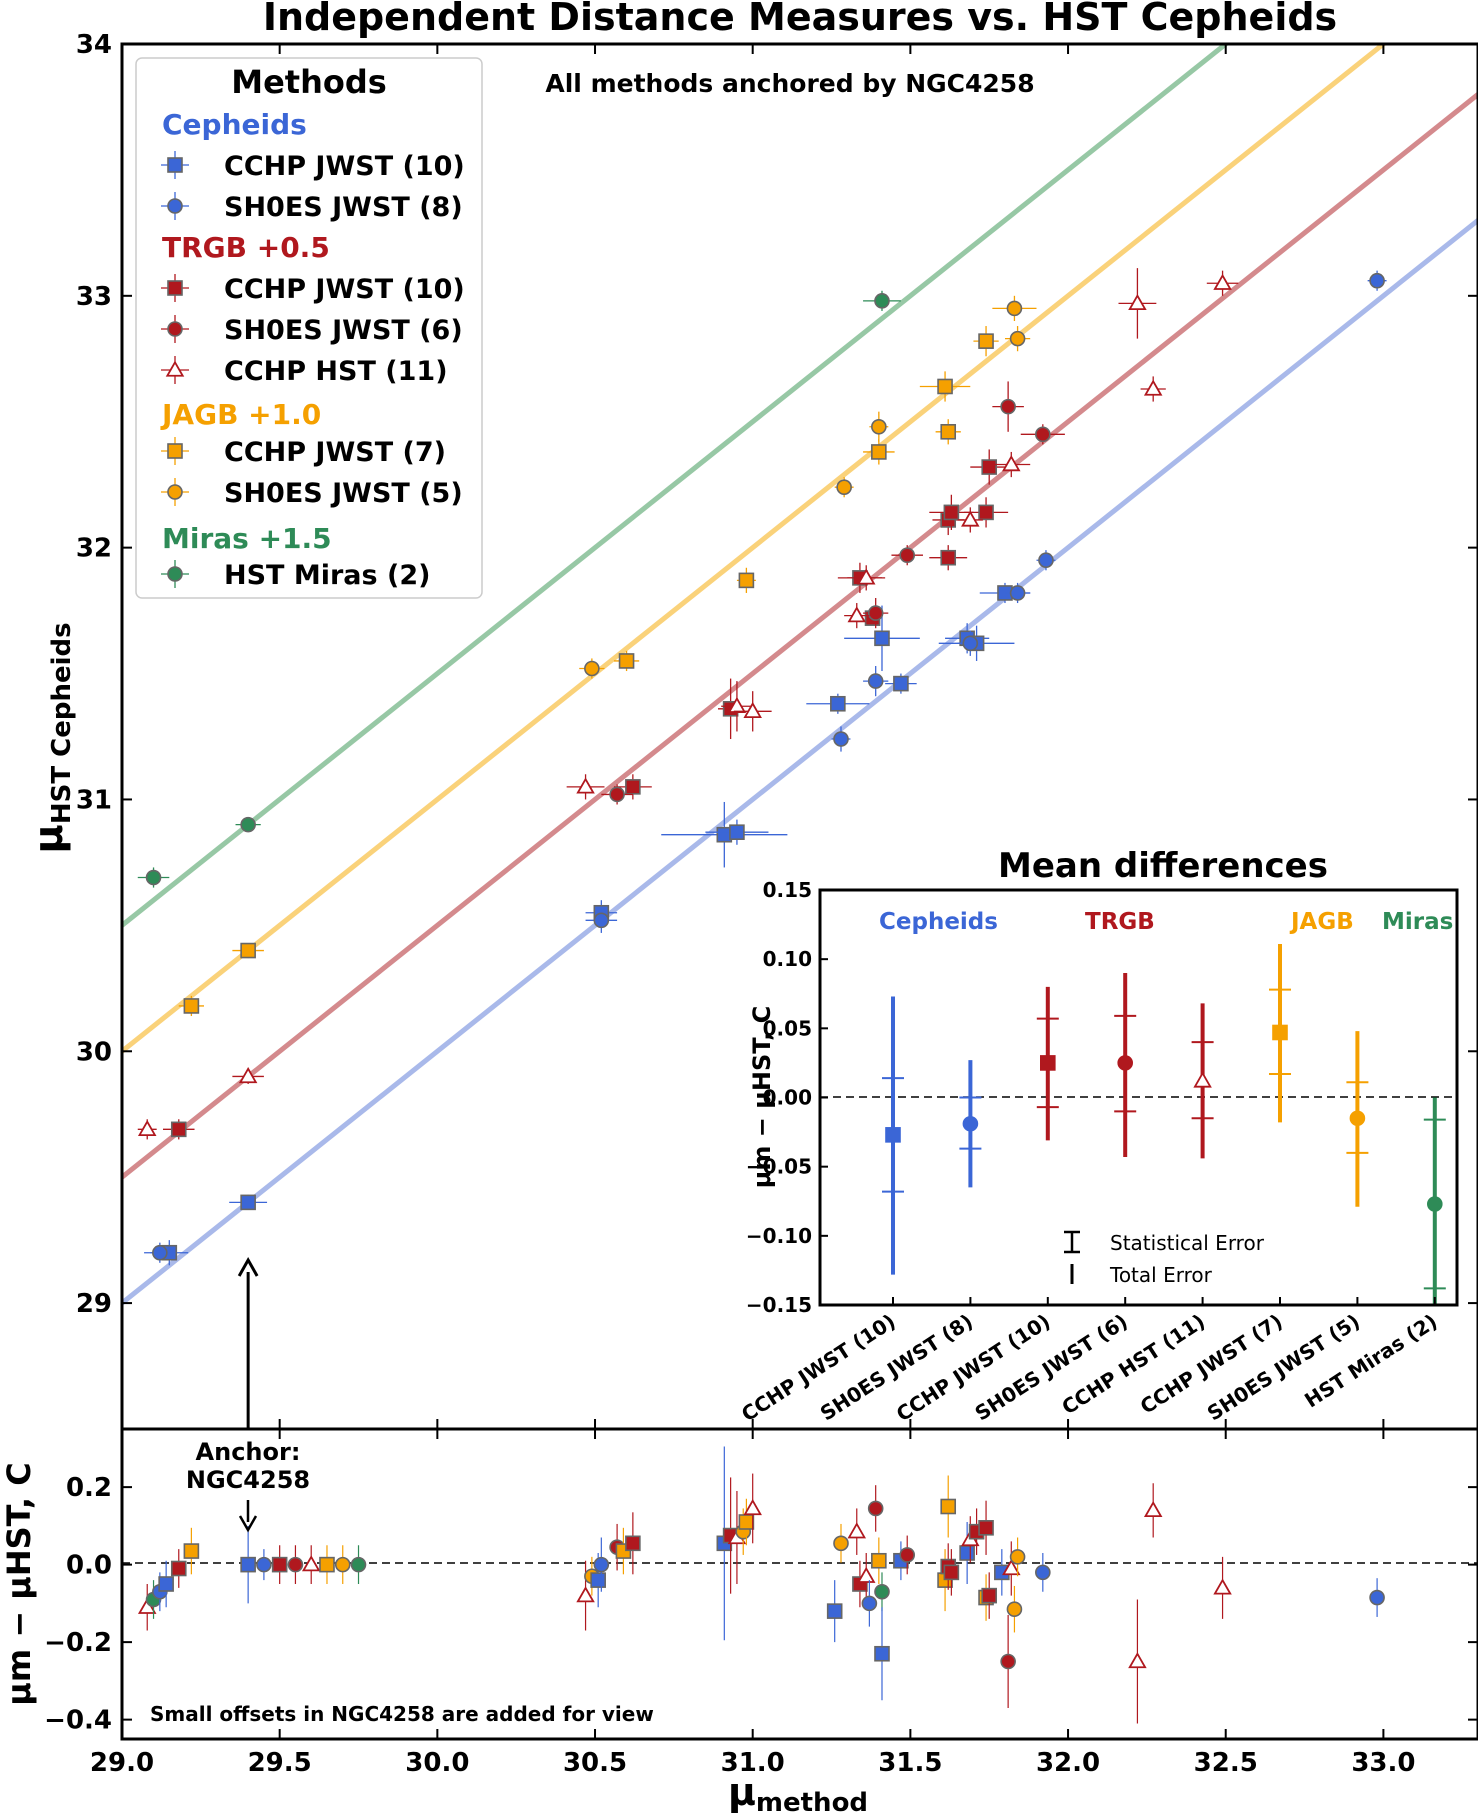 The image size is (1478, 1813). Describe the element at coordinates (248, 1452) in the screenshot. I see `anchor-label-line1: Anchor:` at that location.